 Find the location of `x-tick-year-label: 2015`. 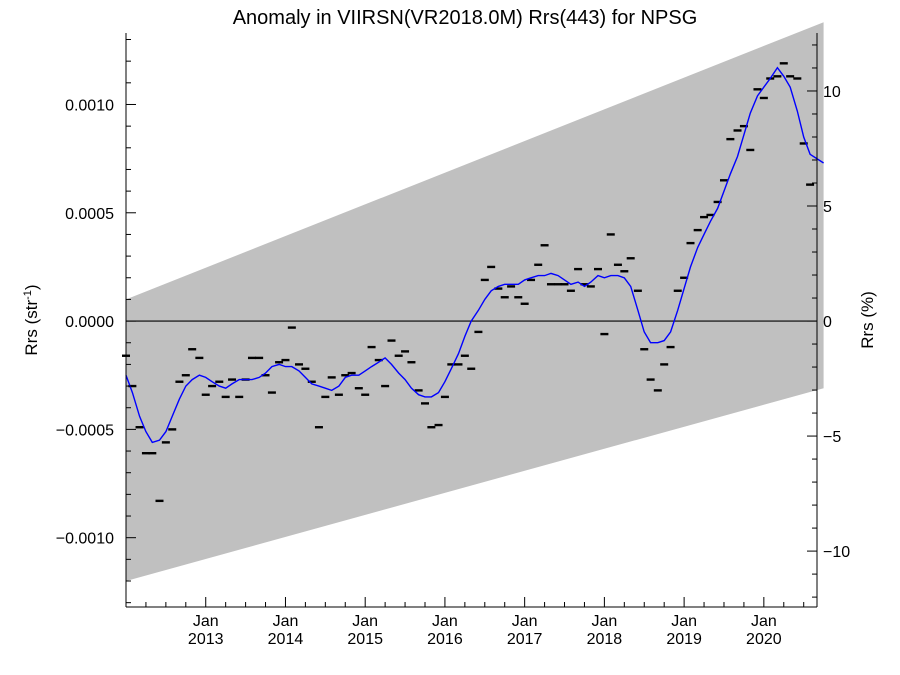

x-tick-year-label: 2015 is located at coordinates (365, 639).